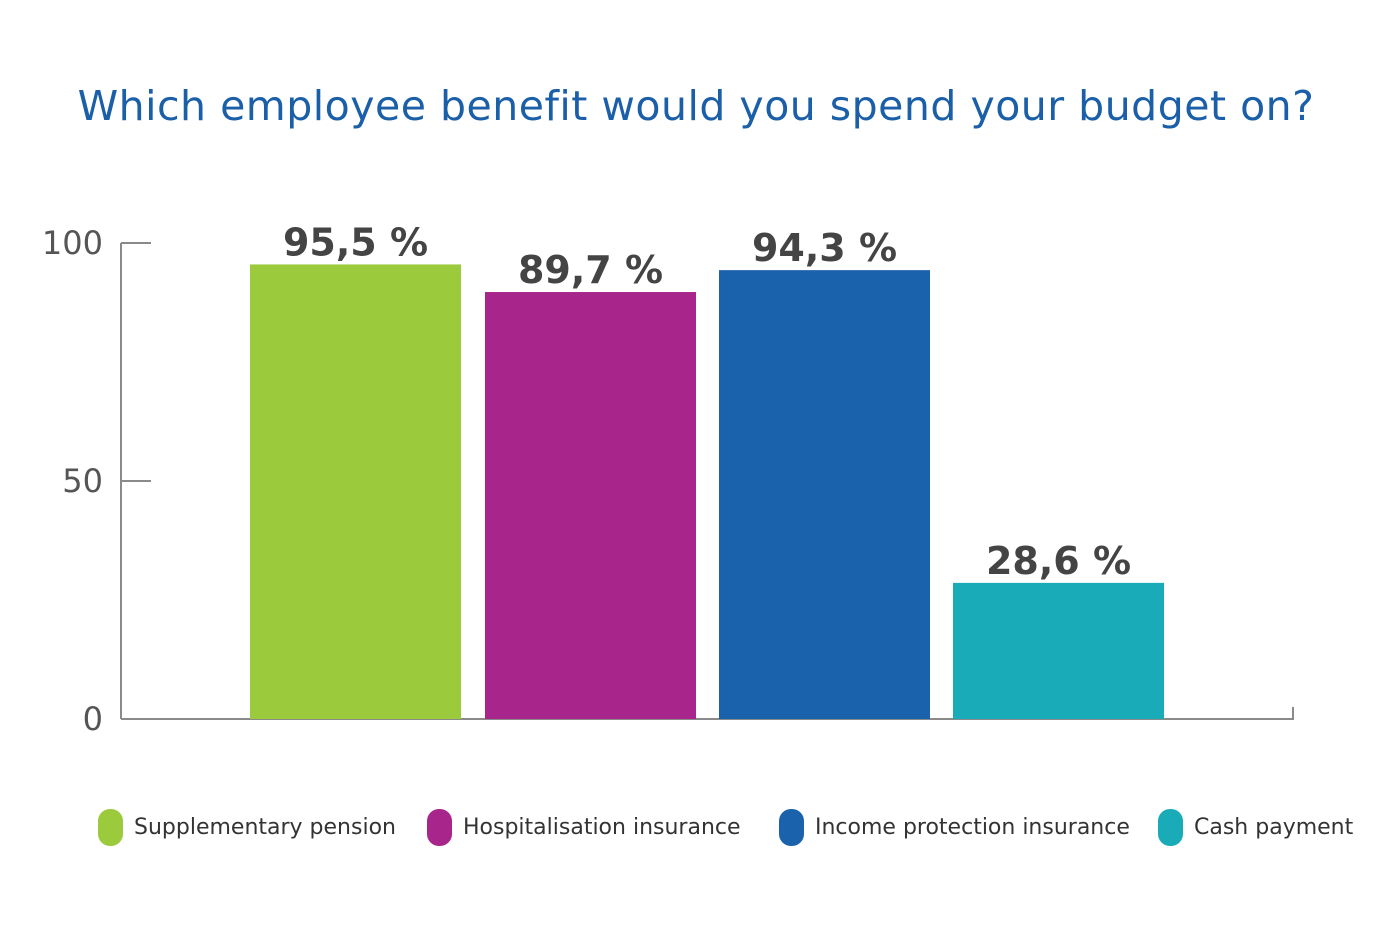 This screenshot has height=940, width=1392. I want to click on bar-value-label: 94,3 %, so click(824, 248).